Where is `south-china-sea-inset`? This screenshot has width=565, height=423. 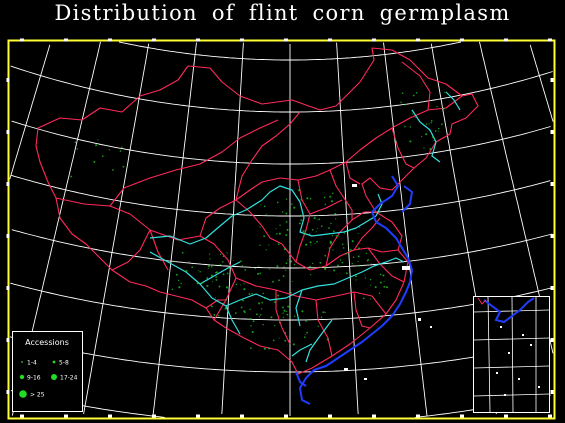
south-china-sea-inset is located at coordinates (511, 354).